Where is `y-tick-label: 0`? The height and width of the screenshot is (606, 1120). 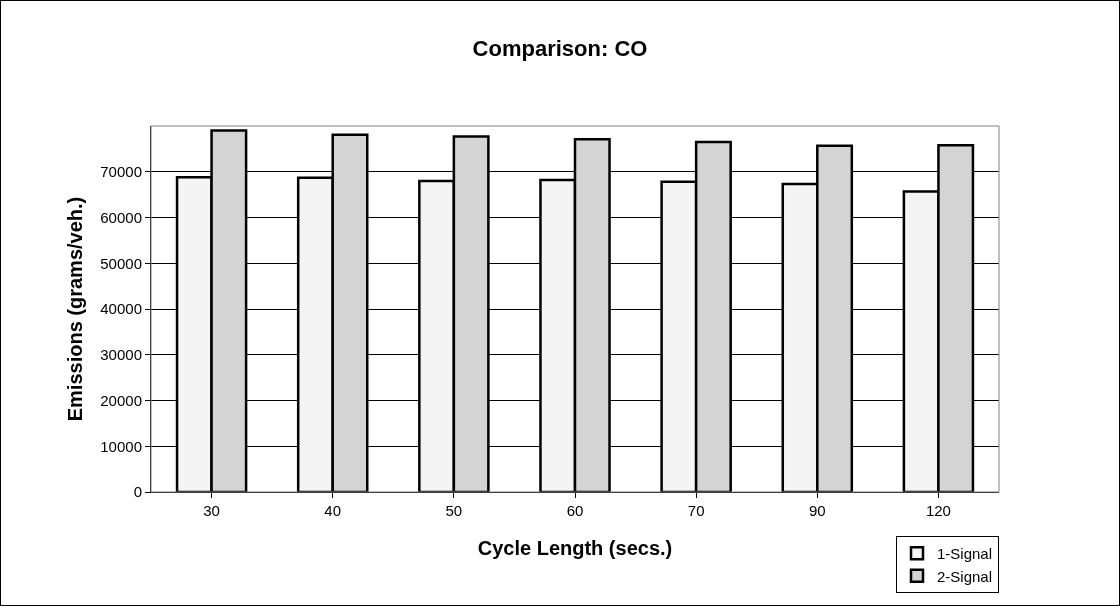 y-tick-label: 0 is located at coordinates (137, 492).